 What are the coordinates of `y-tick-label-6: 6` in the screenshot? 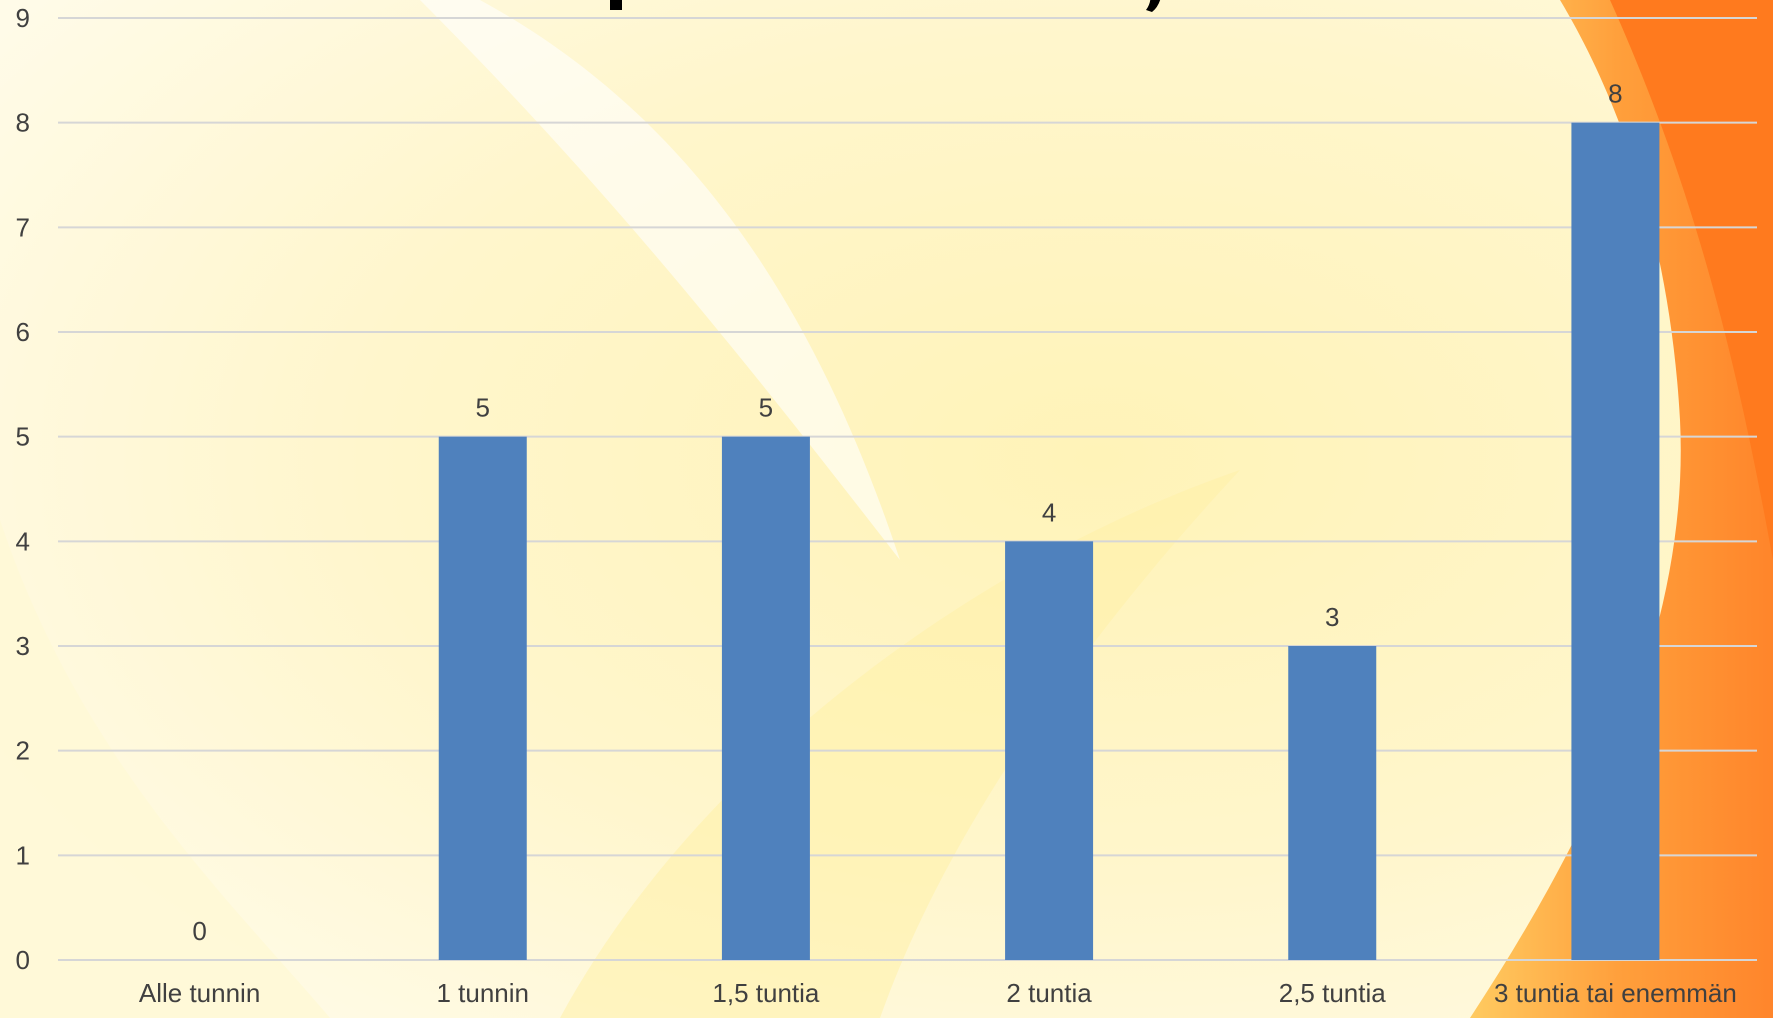 It's located at (23, 332).